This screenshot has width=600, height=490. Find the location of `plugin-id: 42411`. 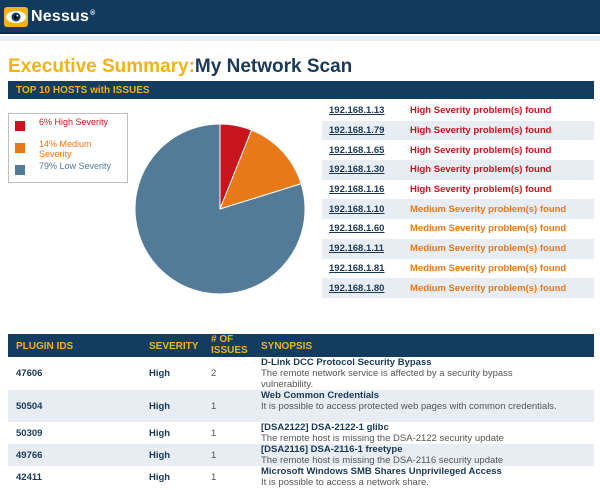

plugin-id: 42411 is located at coordinates (29, 477).